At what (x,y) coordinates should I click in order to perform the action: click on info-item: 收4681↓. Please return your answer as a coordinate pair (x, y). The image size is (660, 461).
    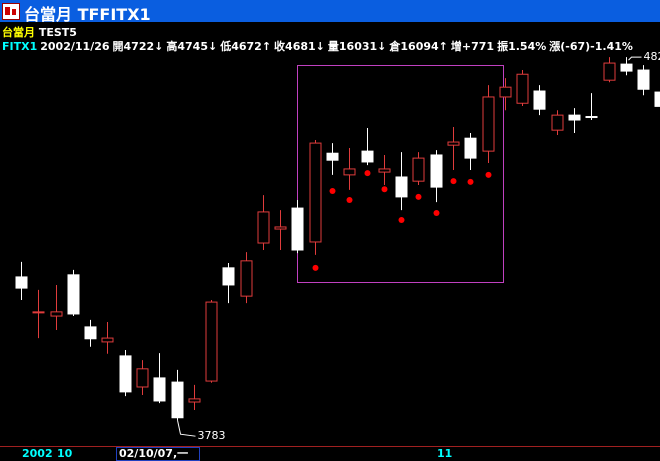
    Looking at the image, I should click on (299, 46).